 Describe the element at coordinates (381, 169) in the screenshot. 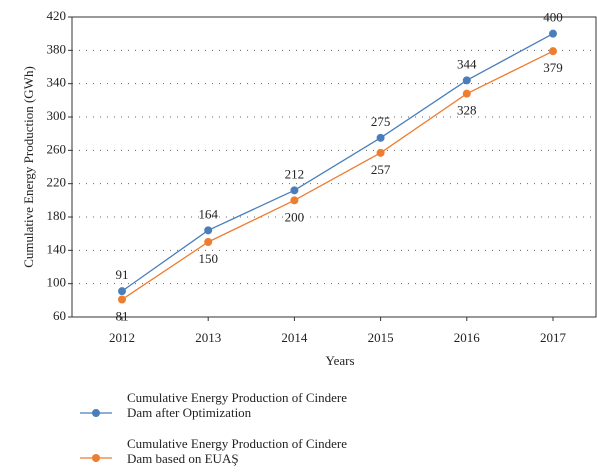

I see `data-label: 257` at that location.